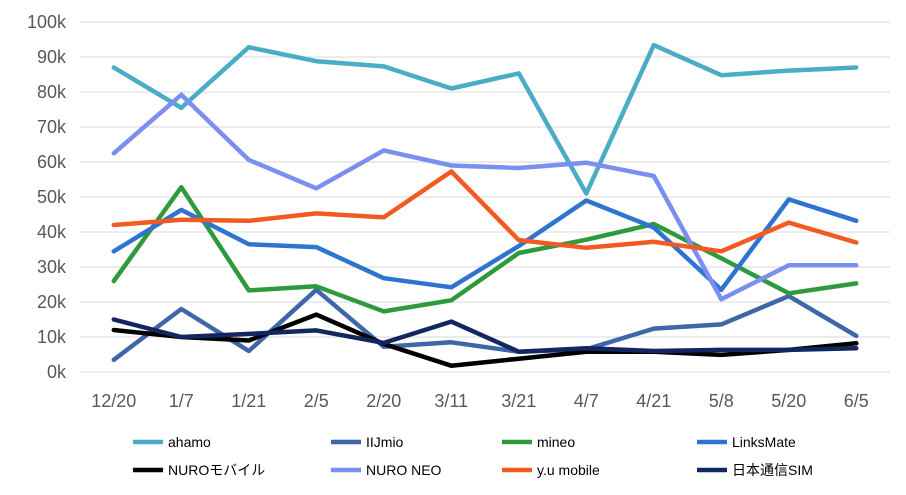 This screenshot has height=495, width=906. Describe the element at coordinates (52, 337) in the screenshot. I see `y-tick-label: 10k` at that location.